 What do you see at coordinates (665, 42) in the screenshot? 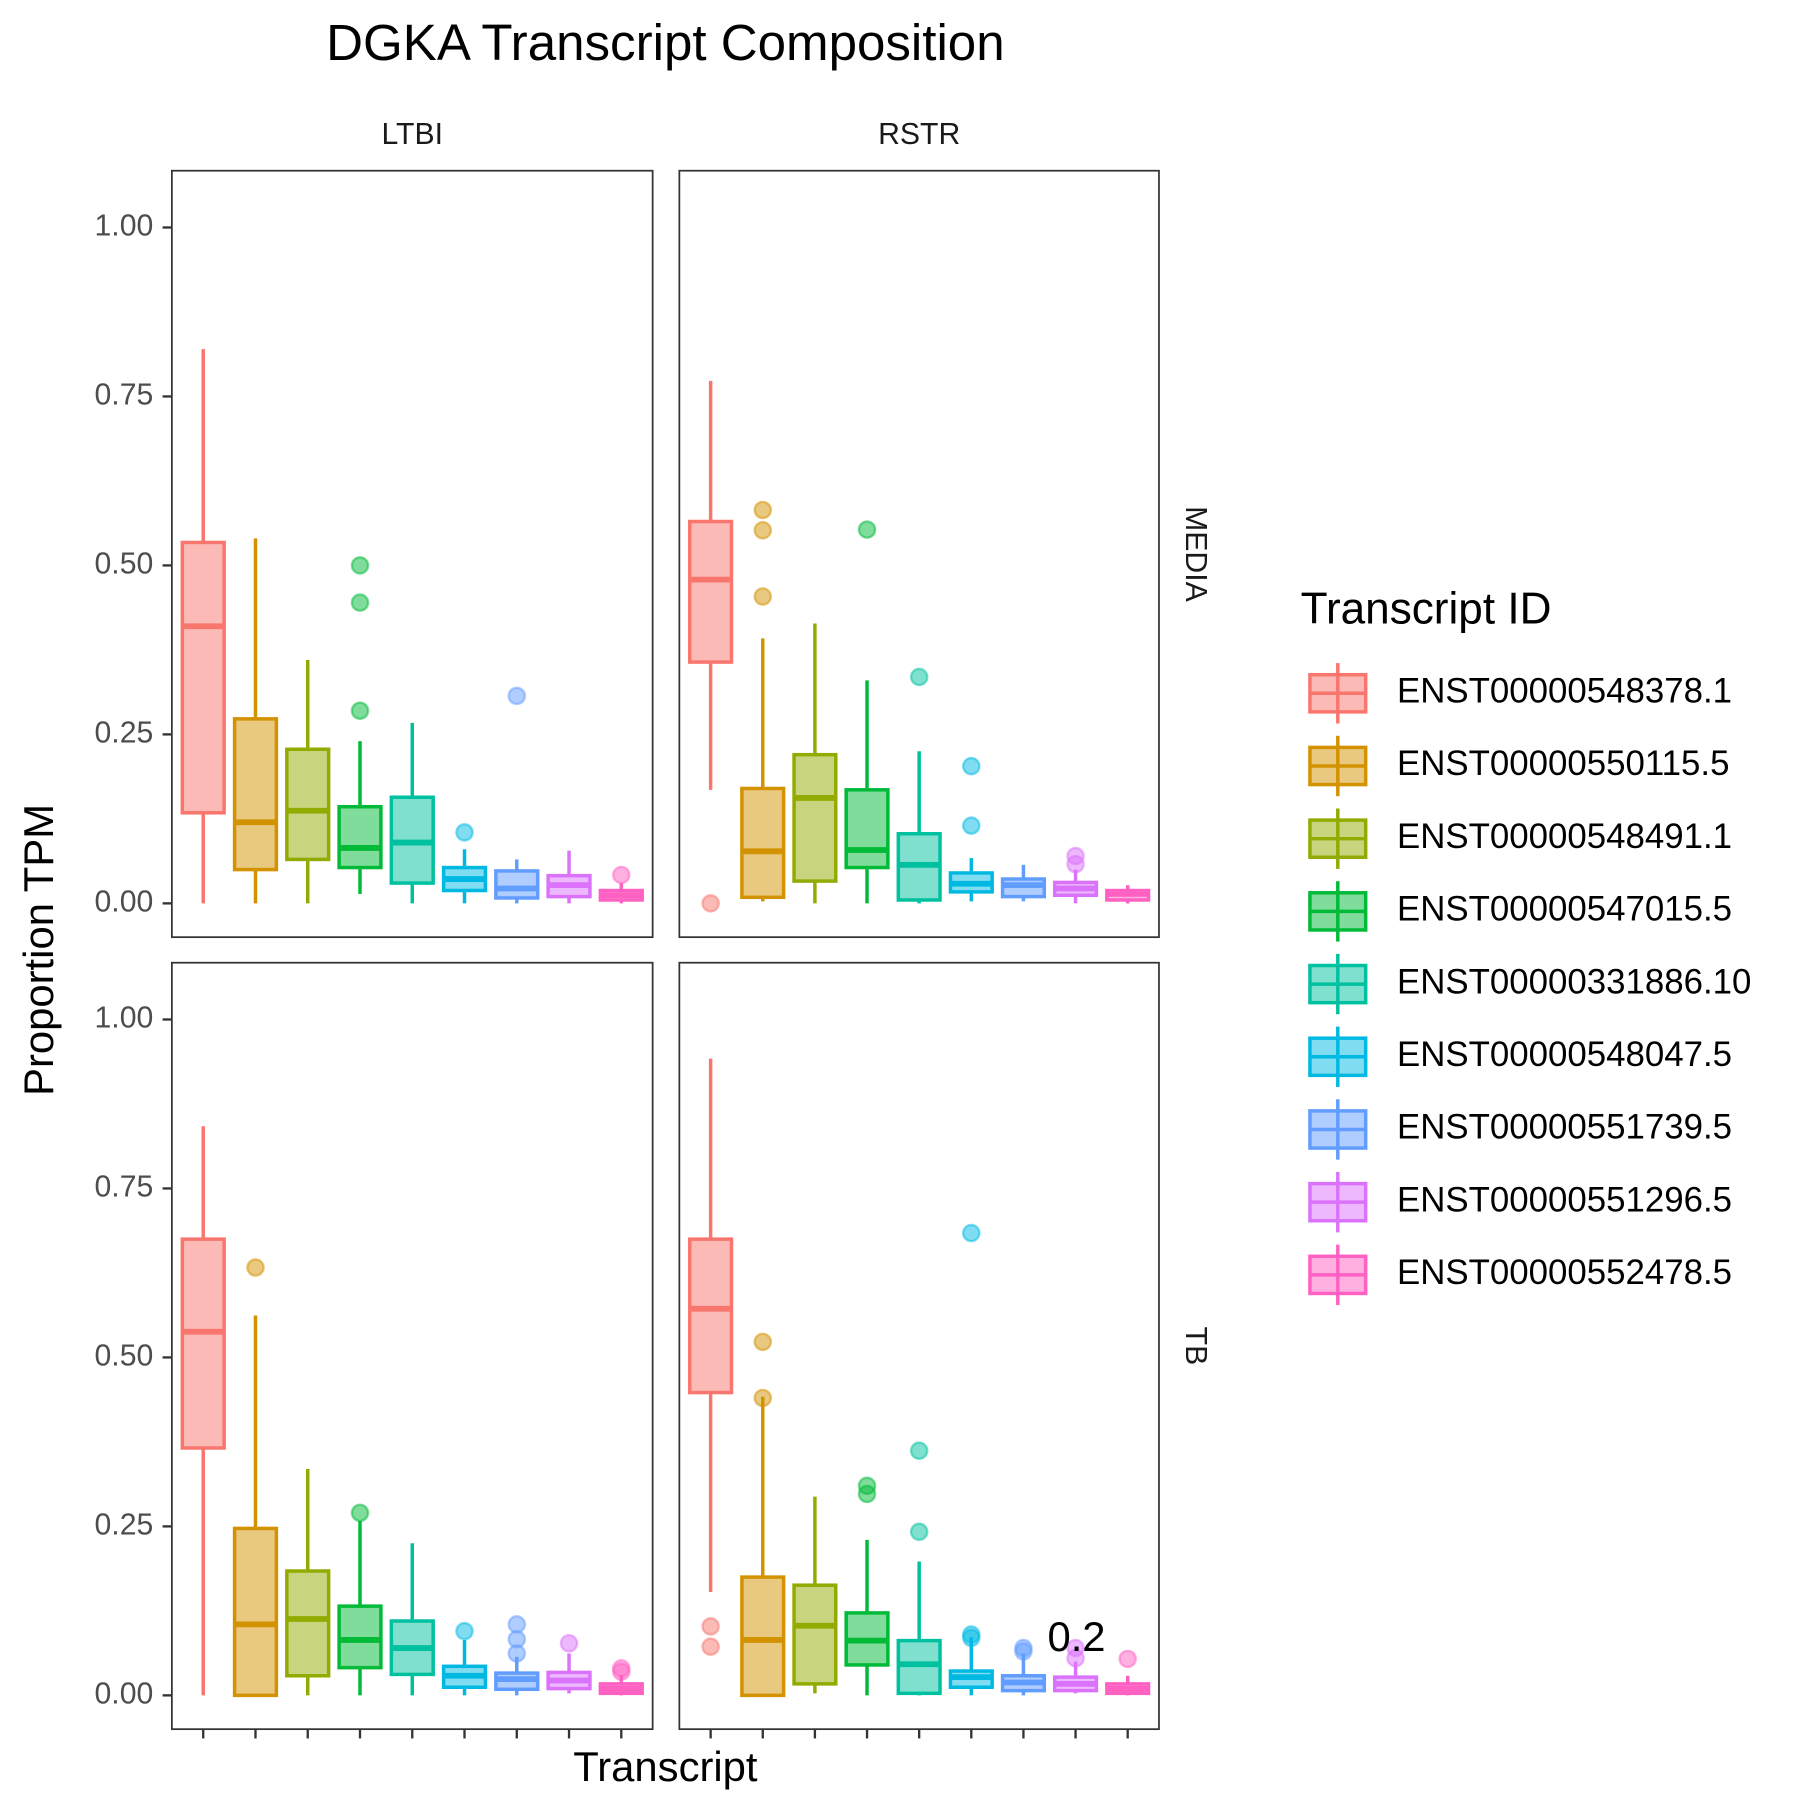
I see `chart-title: DGKA Transcript Composition` at bounding box center [665, 42].